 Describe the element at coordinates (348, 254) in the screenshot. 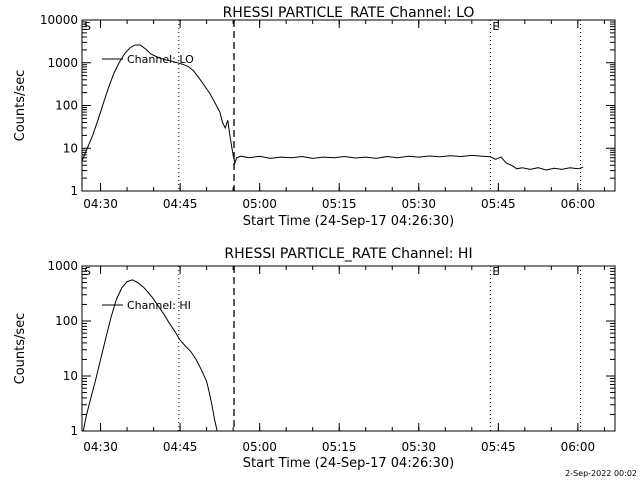

I see `chart-title: RHESSI PARTICLE_RATE Channel: HI` at that location.